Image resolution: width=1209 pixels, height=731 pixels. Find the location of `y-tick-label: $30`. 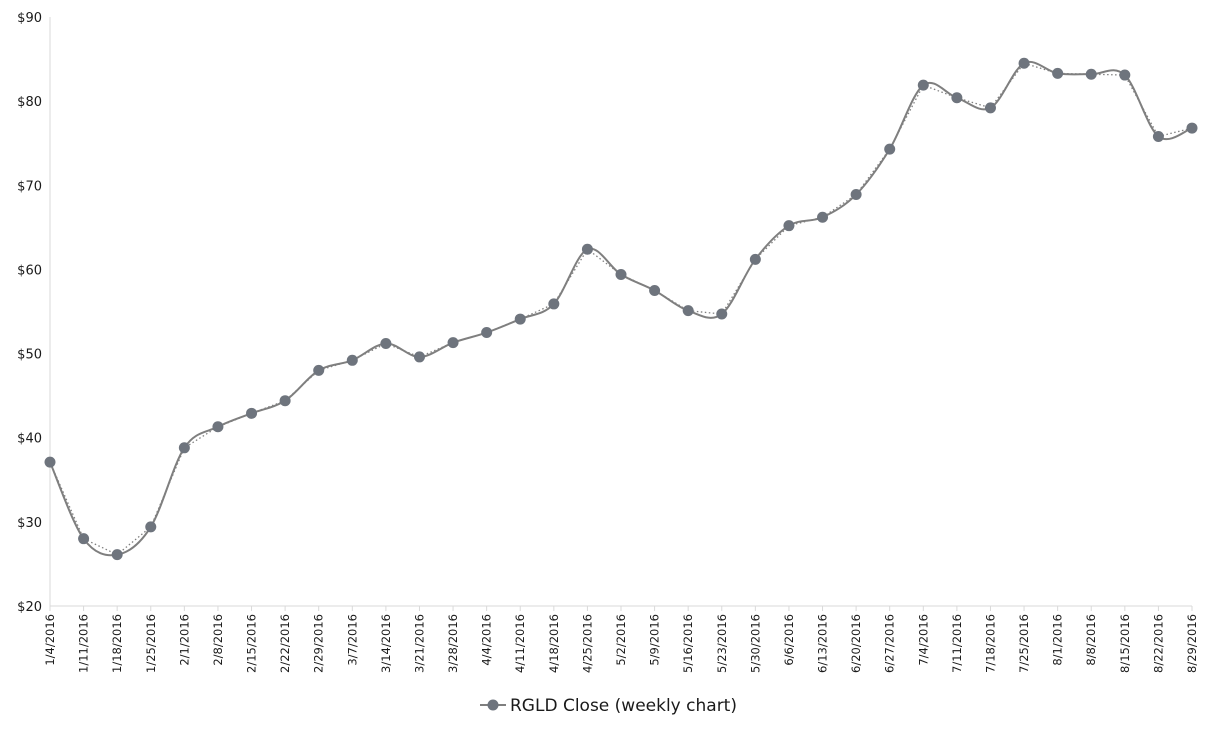

y-tick-label: $30 is located at coordinates (29, 523).